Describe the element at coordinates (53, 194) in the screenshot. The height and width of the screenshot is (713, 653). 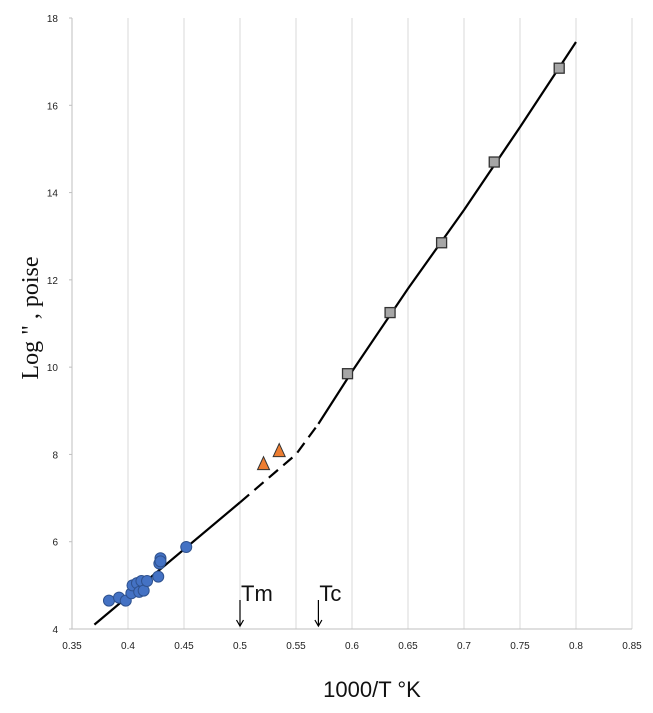
I see `y-tick-label: 14` at that location.